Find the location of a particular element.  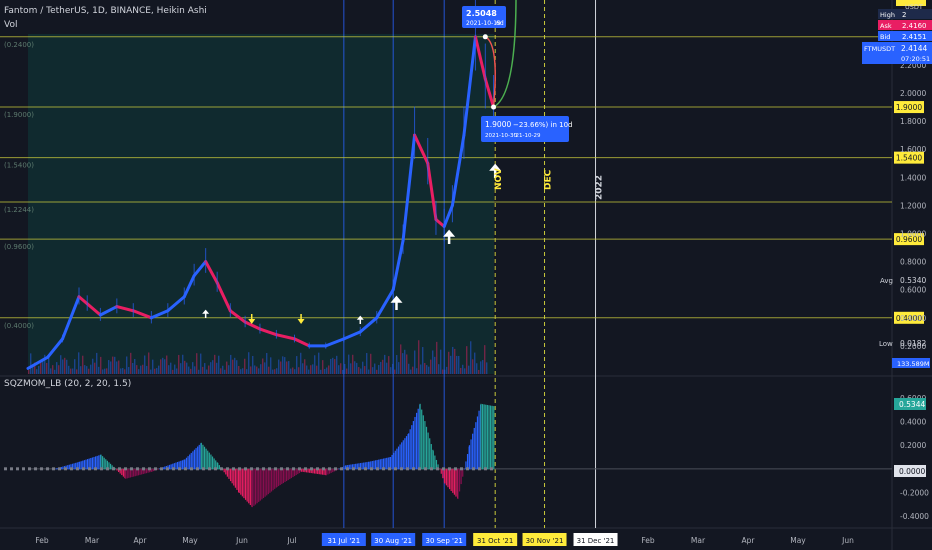

price-axis-tick: 1.4000 is located at coordinates (913, 177).